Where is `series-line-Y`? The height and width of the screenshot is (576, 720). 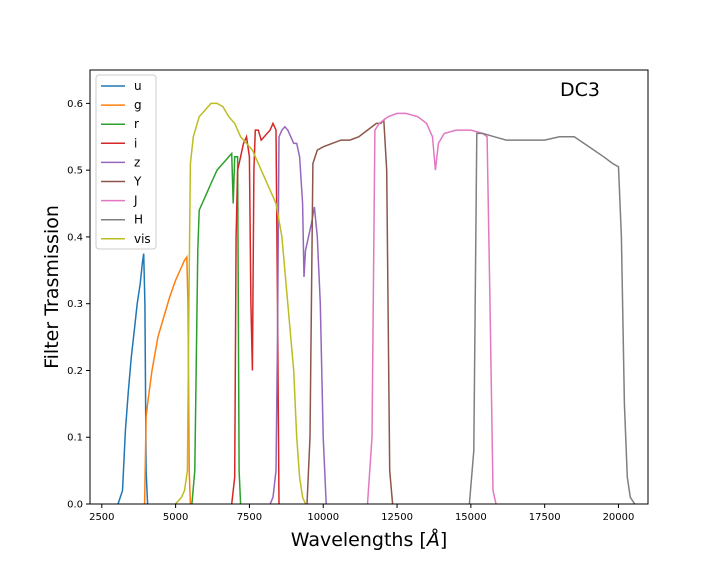 series-line-Y is located at coordinates (350, 311).